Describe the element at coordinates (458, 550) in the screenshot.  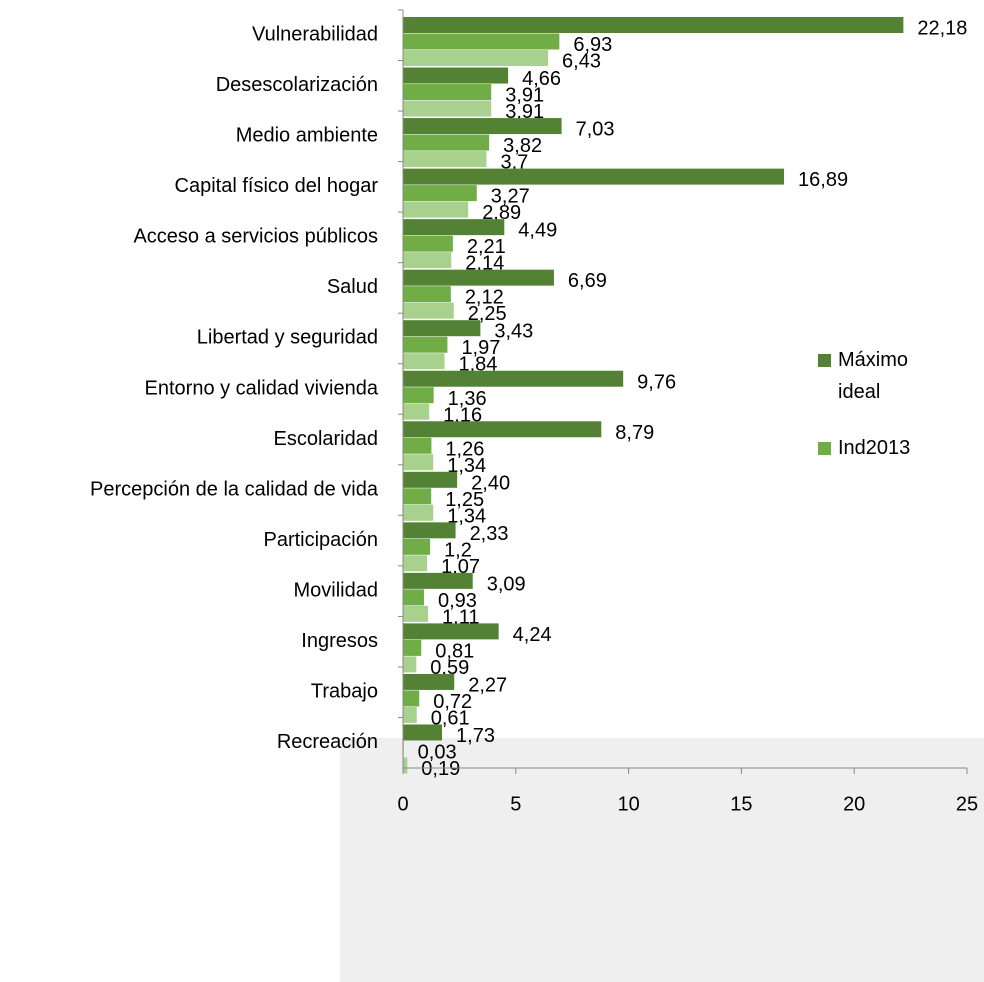
I see `data-label: 1,2` at that location.